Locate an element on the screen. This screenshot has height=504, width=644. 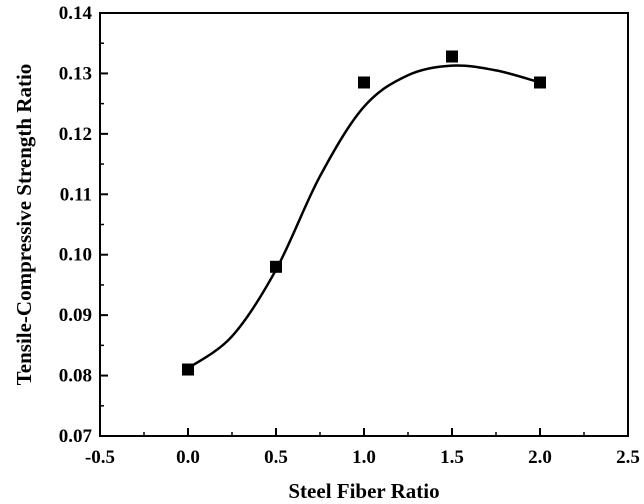
x-tick-label: 0.5 is located at coordinates (276, 457).